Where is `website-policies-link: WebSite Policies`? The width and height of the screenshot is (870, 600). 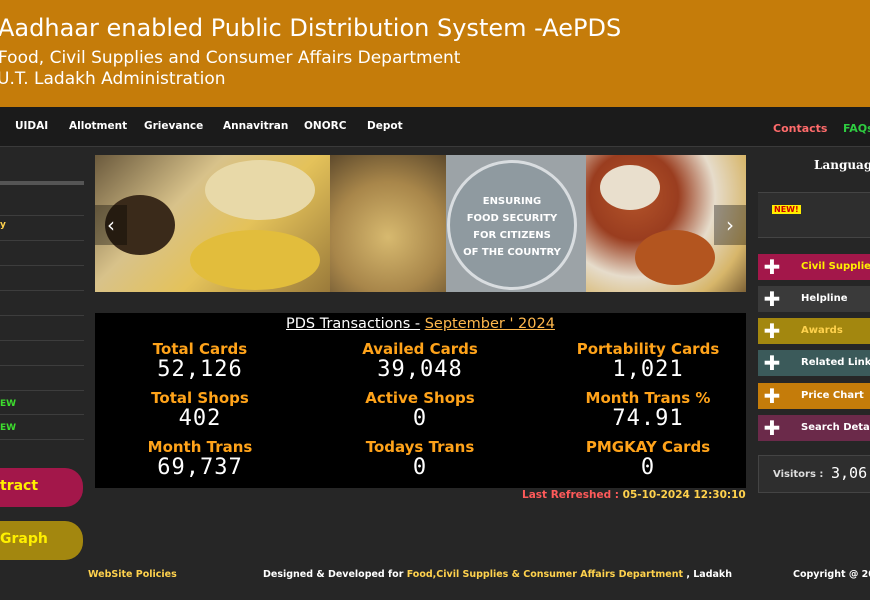
website-policies-link: WebSite Policies is located at coordinates (132, 574).